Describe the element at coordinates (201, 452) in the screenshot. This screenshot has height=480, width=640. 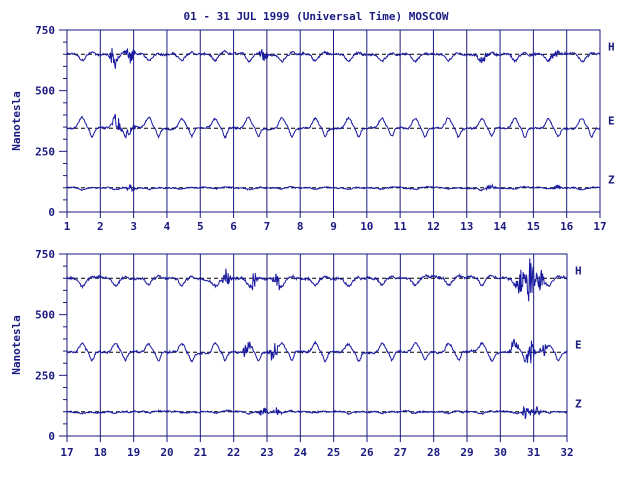
I see `x-tick-label: 21` at that location.